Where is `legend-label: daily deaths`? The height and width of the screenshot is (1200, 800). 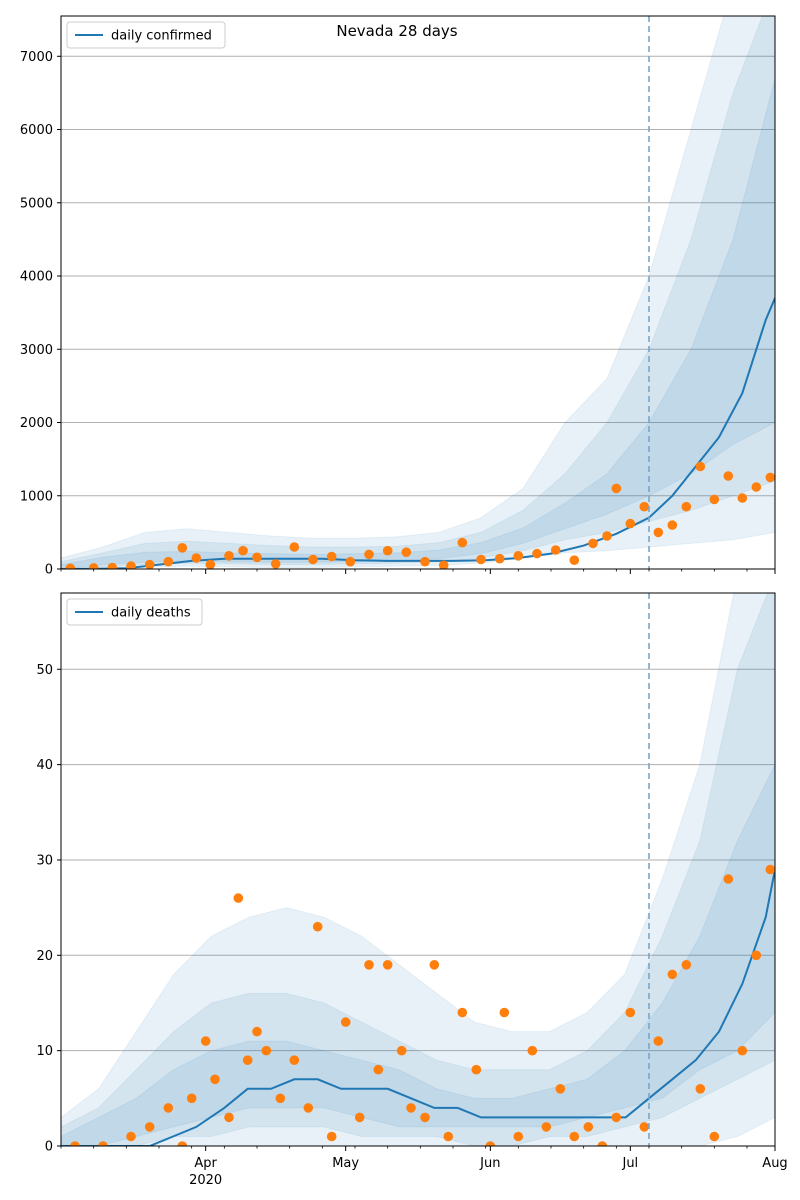 legend-label: daily deaths is located at coordinates (151, 613).